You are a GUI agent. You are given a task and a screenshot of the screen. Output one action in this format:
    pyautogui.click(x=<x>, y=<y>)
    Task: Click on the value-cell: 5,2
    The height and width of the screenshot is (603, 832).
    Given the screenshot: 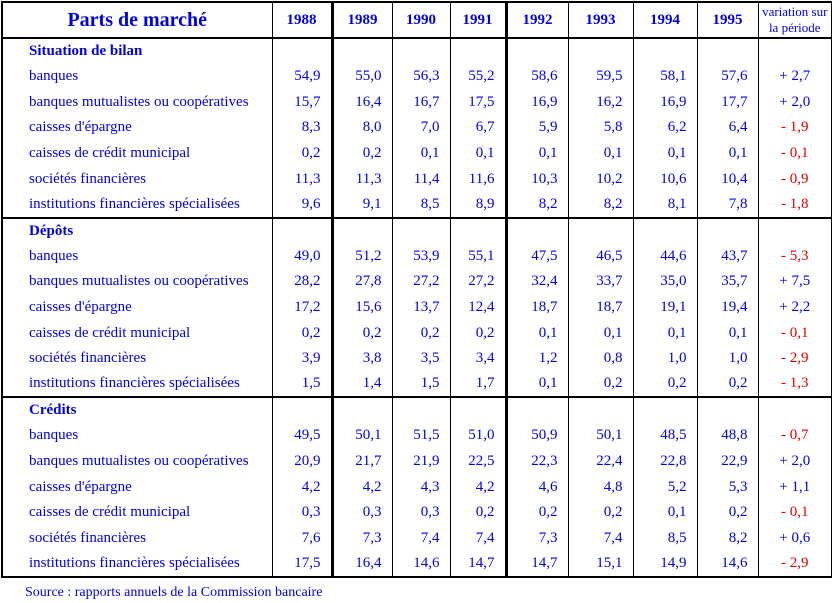 What is the action you would take?
    pyautogui.click(x=665, y=487)
    